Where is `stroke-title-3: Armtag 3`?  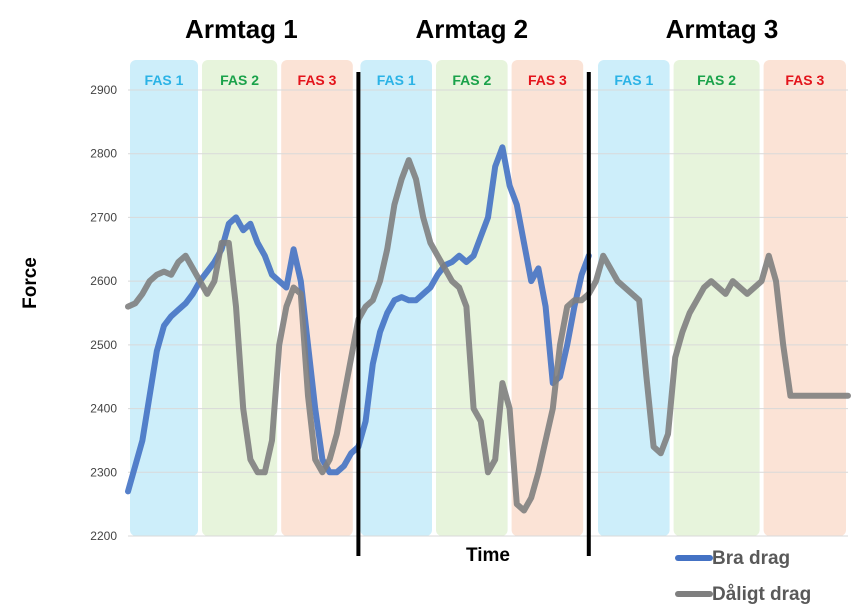
stroke-title-3: Armtag 3 is located at coordinates (722, 29).